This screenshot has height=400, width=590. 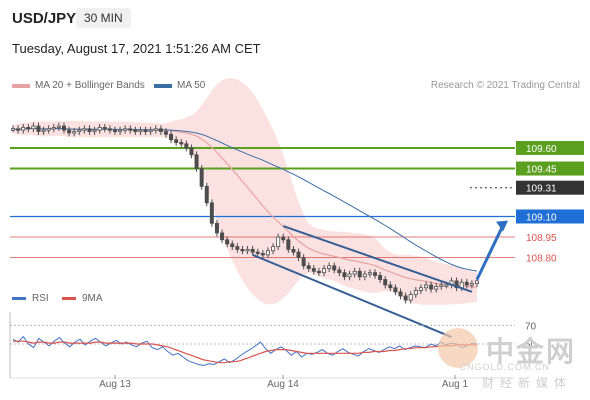 What do you see at coordinates (526, 383) in the screenshot?
I see `watermark-tagline: 财经新媒体` at bounding box center [526, 383].